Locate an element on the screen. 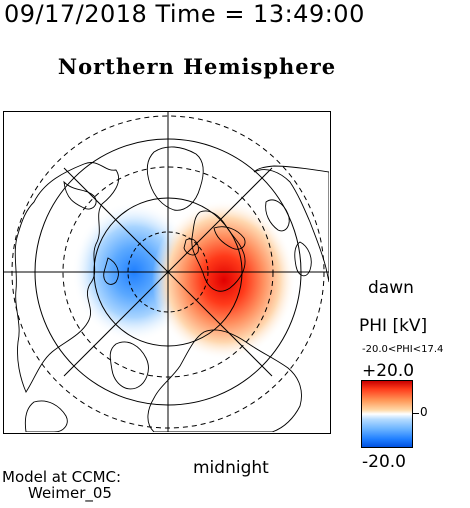  colorbar-range: -20.0<PHI<17.4 is located at coordinates (403, 349).